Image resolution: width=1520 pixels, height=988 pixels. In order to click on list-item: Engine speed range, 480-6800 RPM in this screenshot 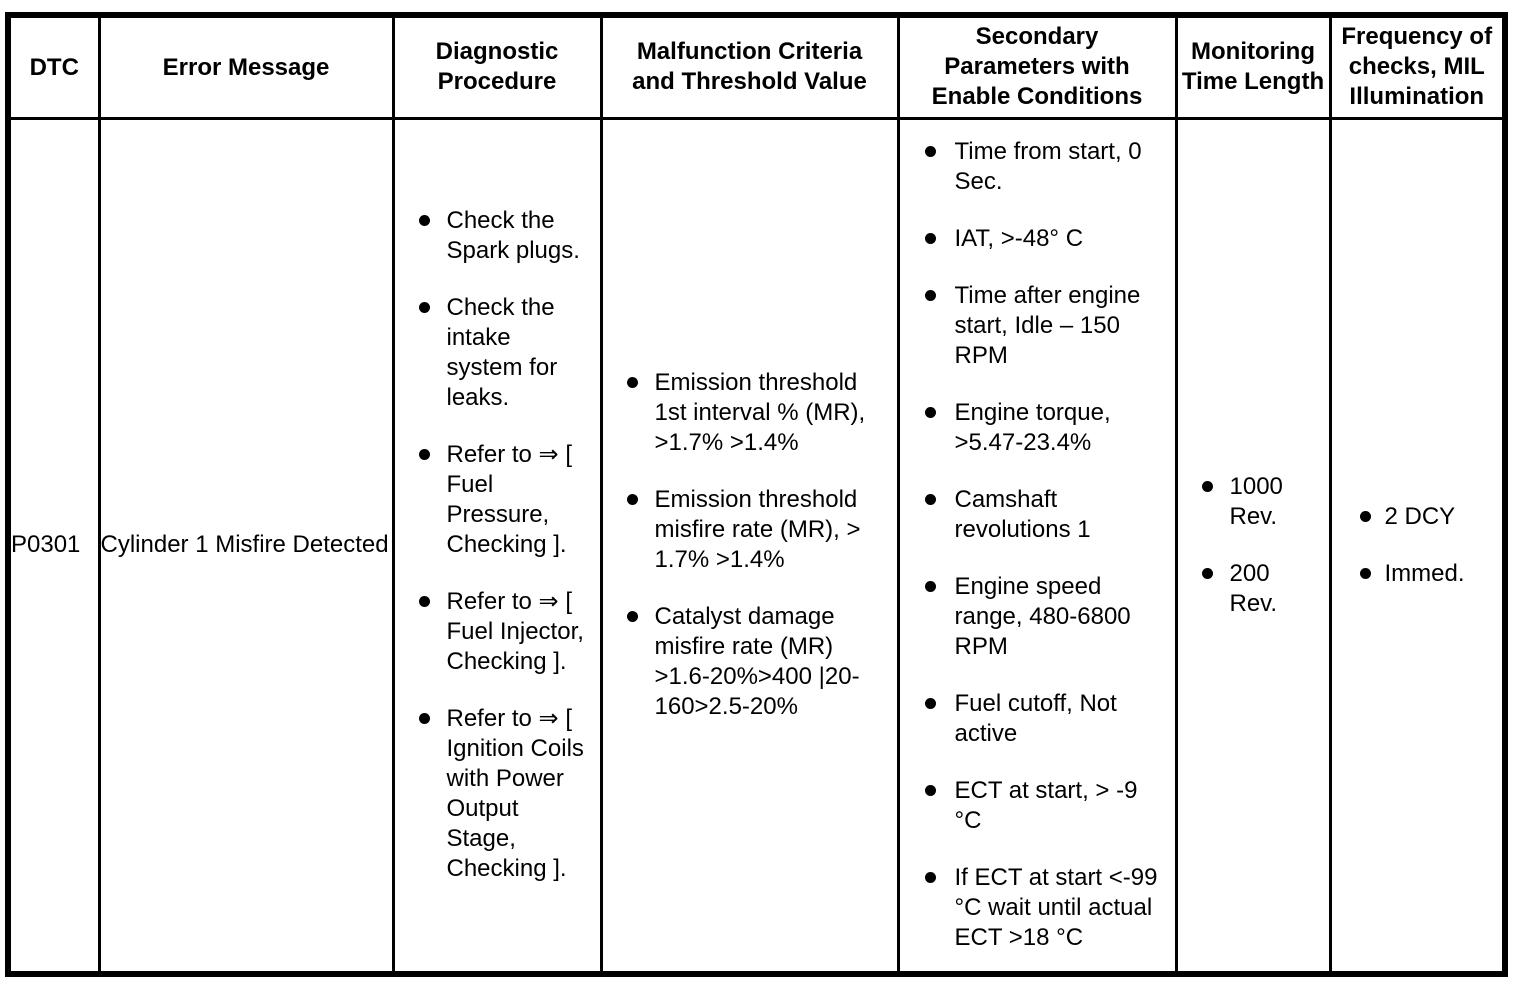, I will do `click(1042, 617)`.